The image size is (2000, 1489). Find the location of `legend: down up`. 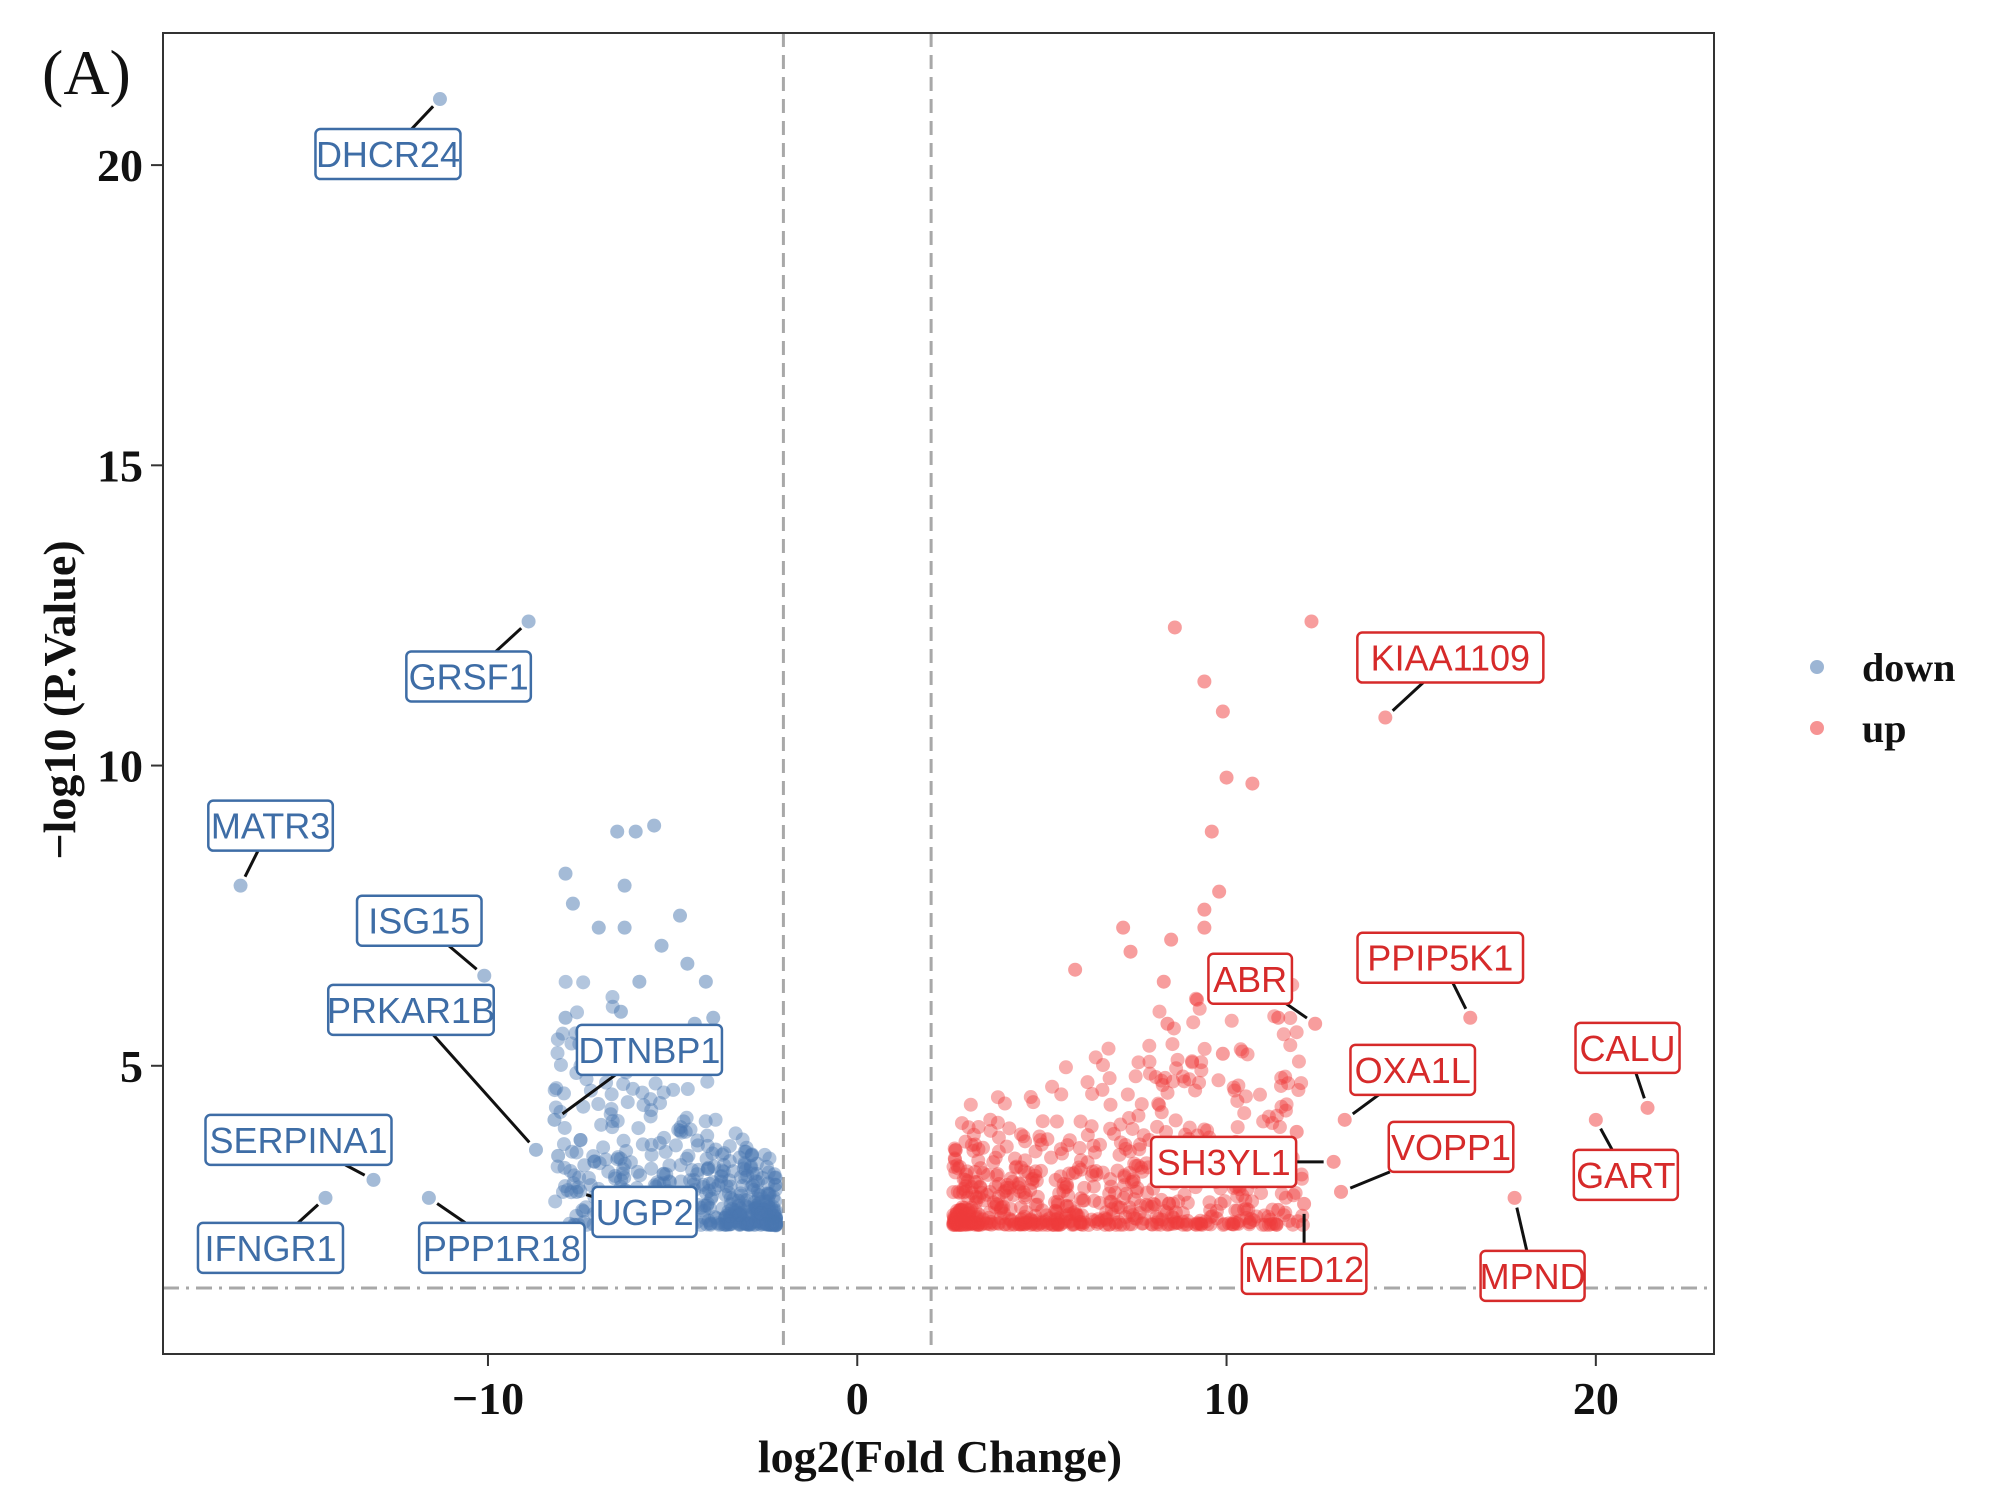

legend: down up is located at coordinates (1882, 698).